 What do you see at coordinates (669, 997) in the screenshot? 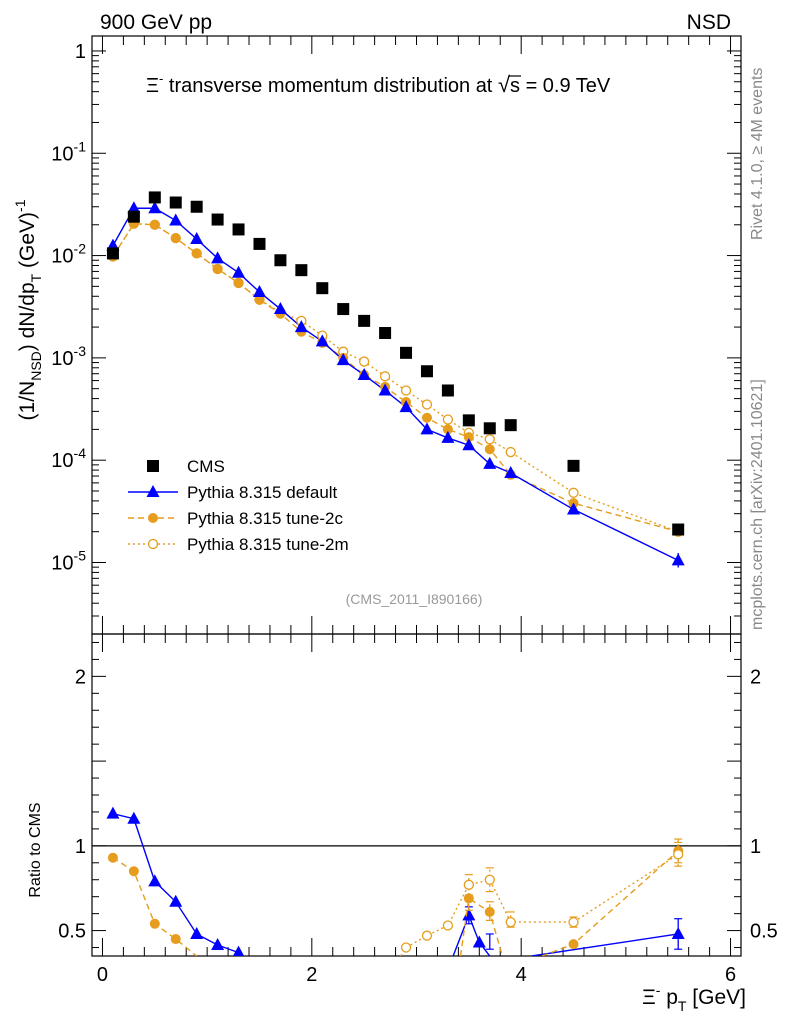
I see `x-label-part: p` at bounding box center [669, 997].